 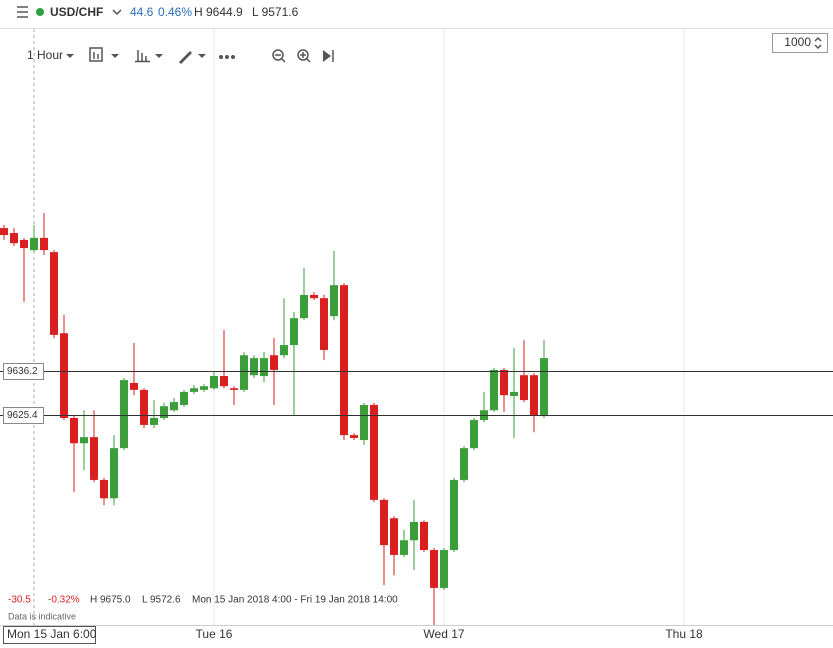 I want to click on day-low: L 9571.6, so click(x=275, y=12).